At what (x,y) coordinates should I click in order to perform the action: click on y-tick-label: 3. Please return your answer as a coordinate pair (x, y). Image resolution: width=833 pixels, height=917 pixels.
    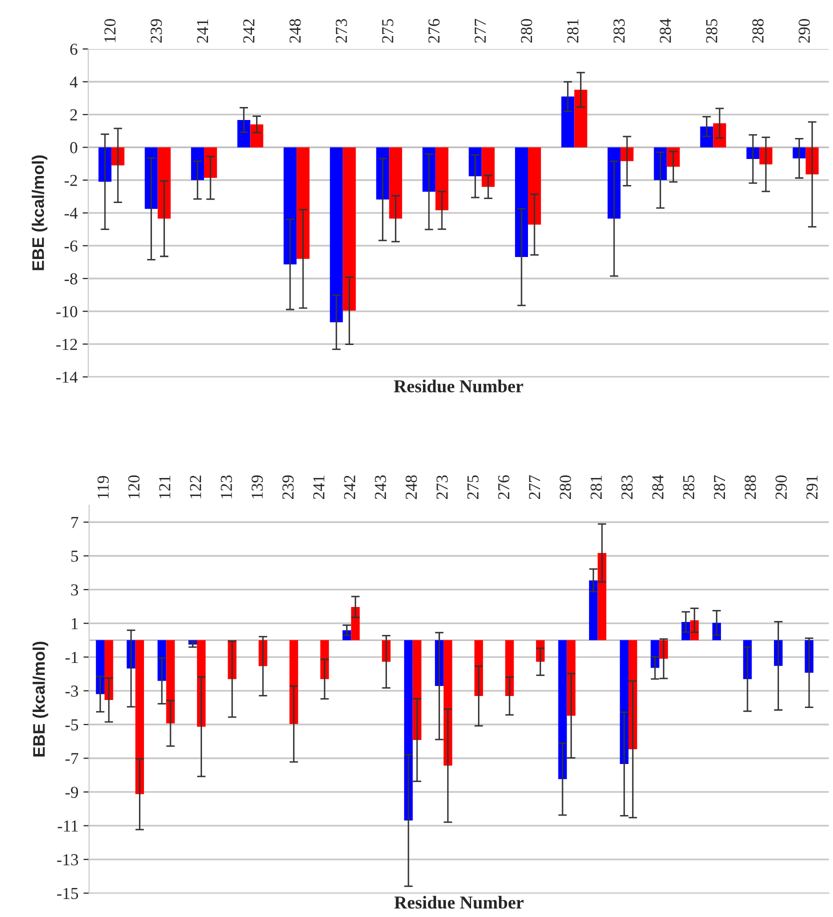
    Looking at the image, I should click on (74, 590).